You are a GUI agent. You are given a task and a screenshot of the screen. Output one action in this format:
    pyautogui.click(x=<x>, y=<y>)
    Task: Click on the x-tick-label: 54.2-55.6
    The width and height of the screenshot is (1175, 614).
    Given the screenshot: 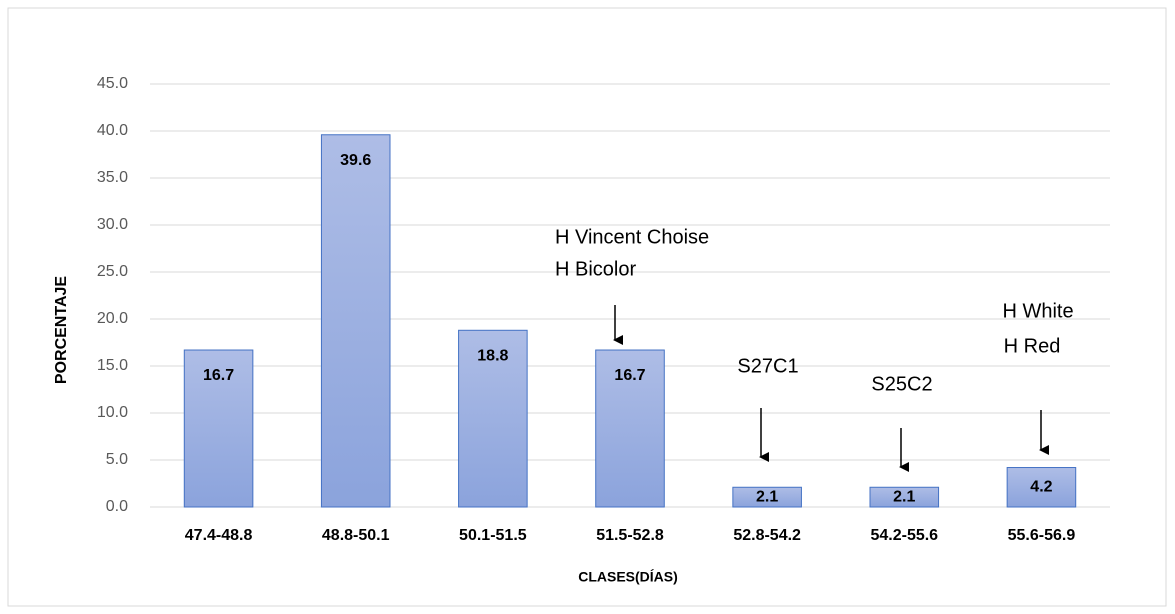 What is the action you would take?
    pyautogui.click(x=904, y=535)
    